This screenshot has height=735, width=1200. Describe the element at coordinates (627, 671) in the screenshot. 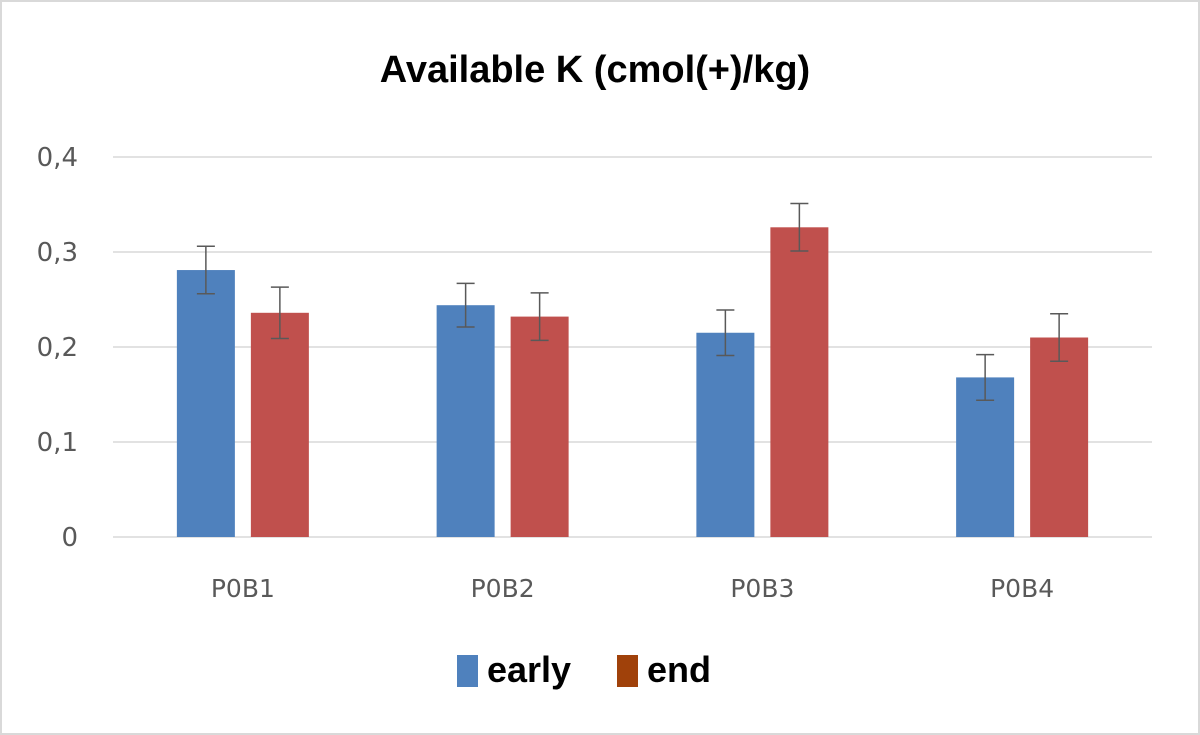

I see `legend-swatch-end` at that location.